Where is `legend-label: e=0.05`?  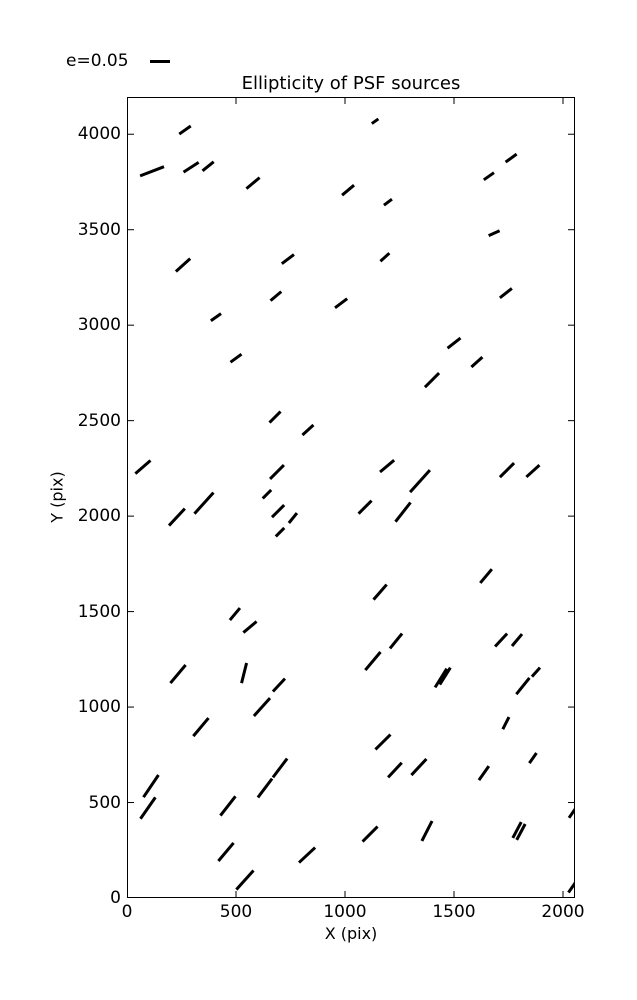
legend-label: e=0.05 is located at coordinates (97, 61).